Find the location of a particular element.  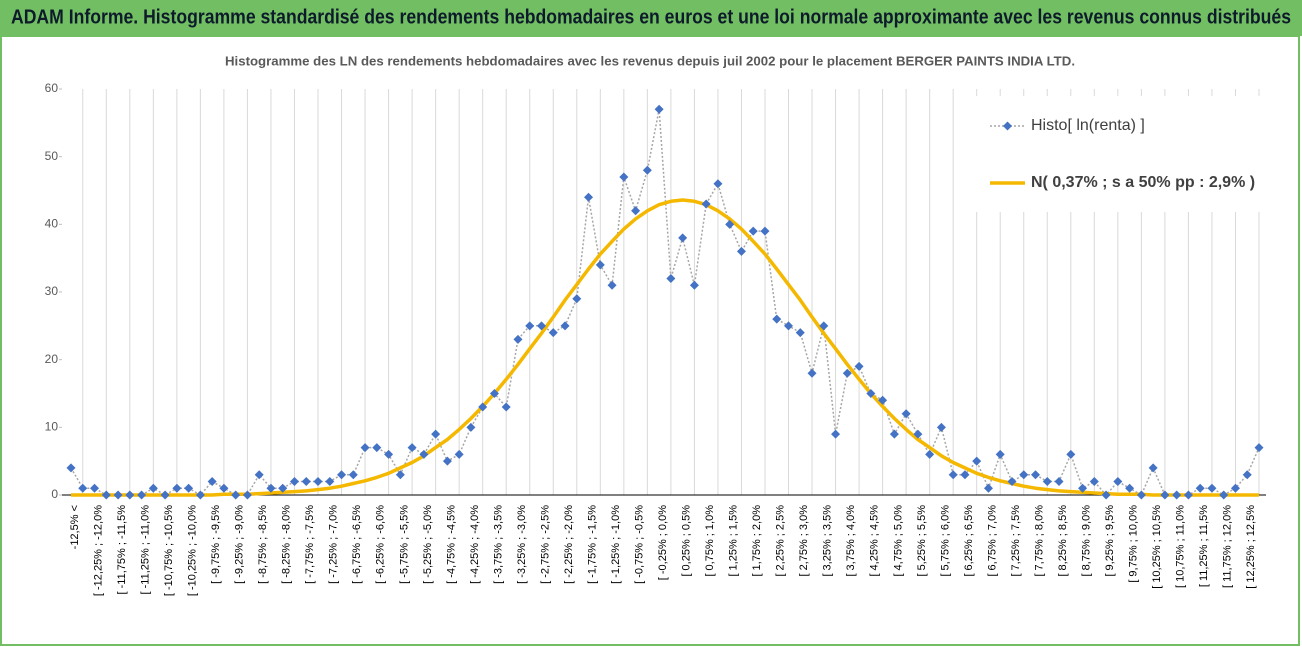

y-tick-label: 20 is located at coordinates (52, 359).